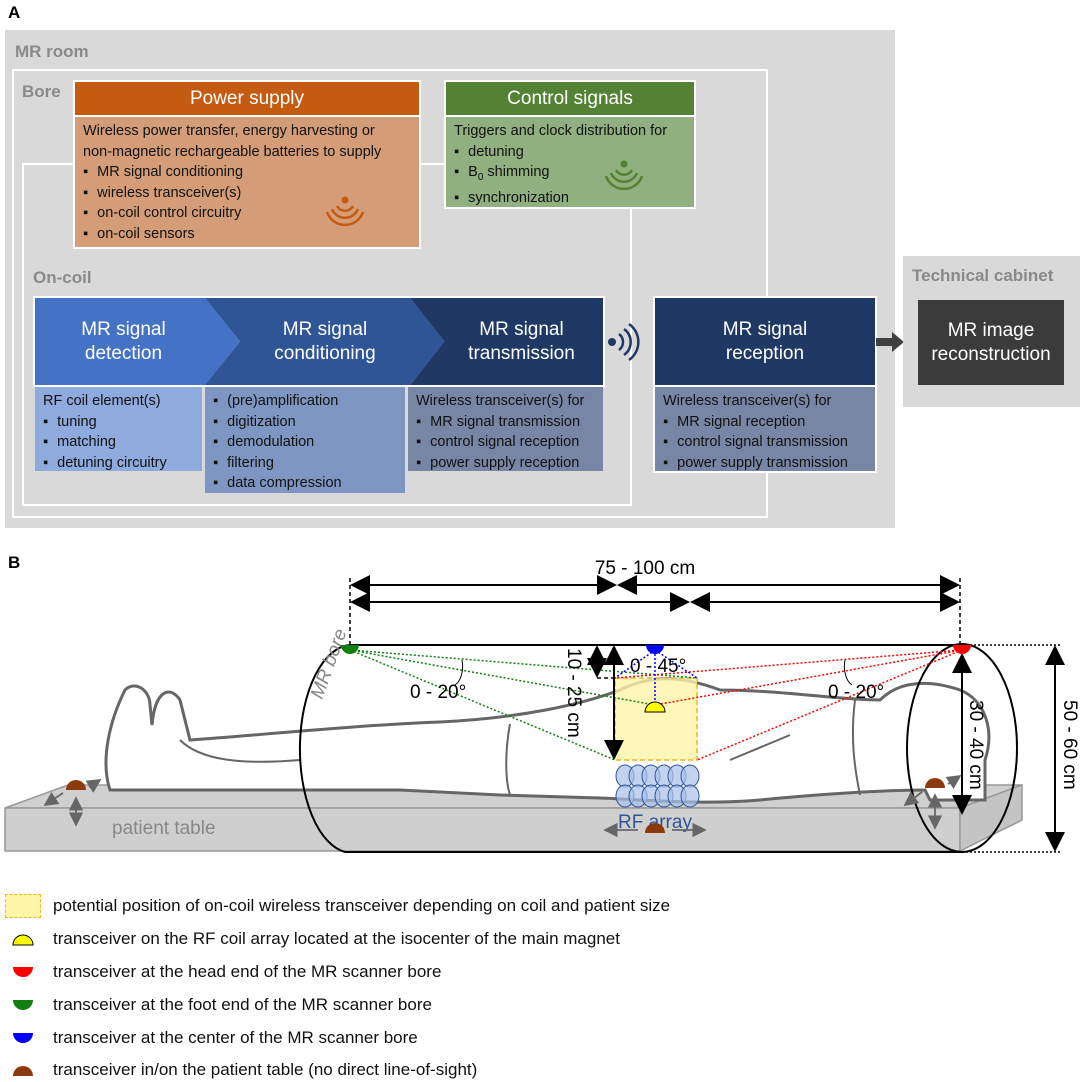 Image resolution: width=1084 pixels, height=1082 pixels. I want to click on reception-title: MR signal reception, so click(765, 341).